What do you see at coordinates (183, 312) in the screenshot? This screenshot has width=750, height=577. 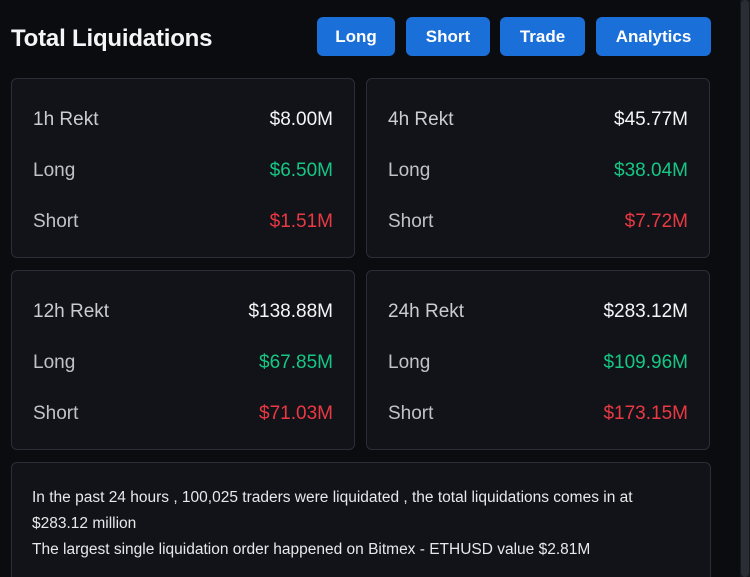 I see `card-total-row: 12h Rekt $138.88M` at bounding box center [183, 312].